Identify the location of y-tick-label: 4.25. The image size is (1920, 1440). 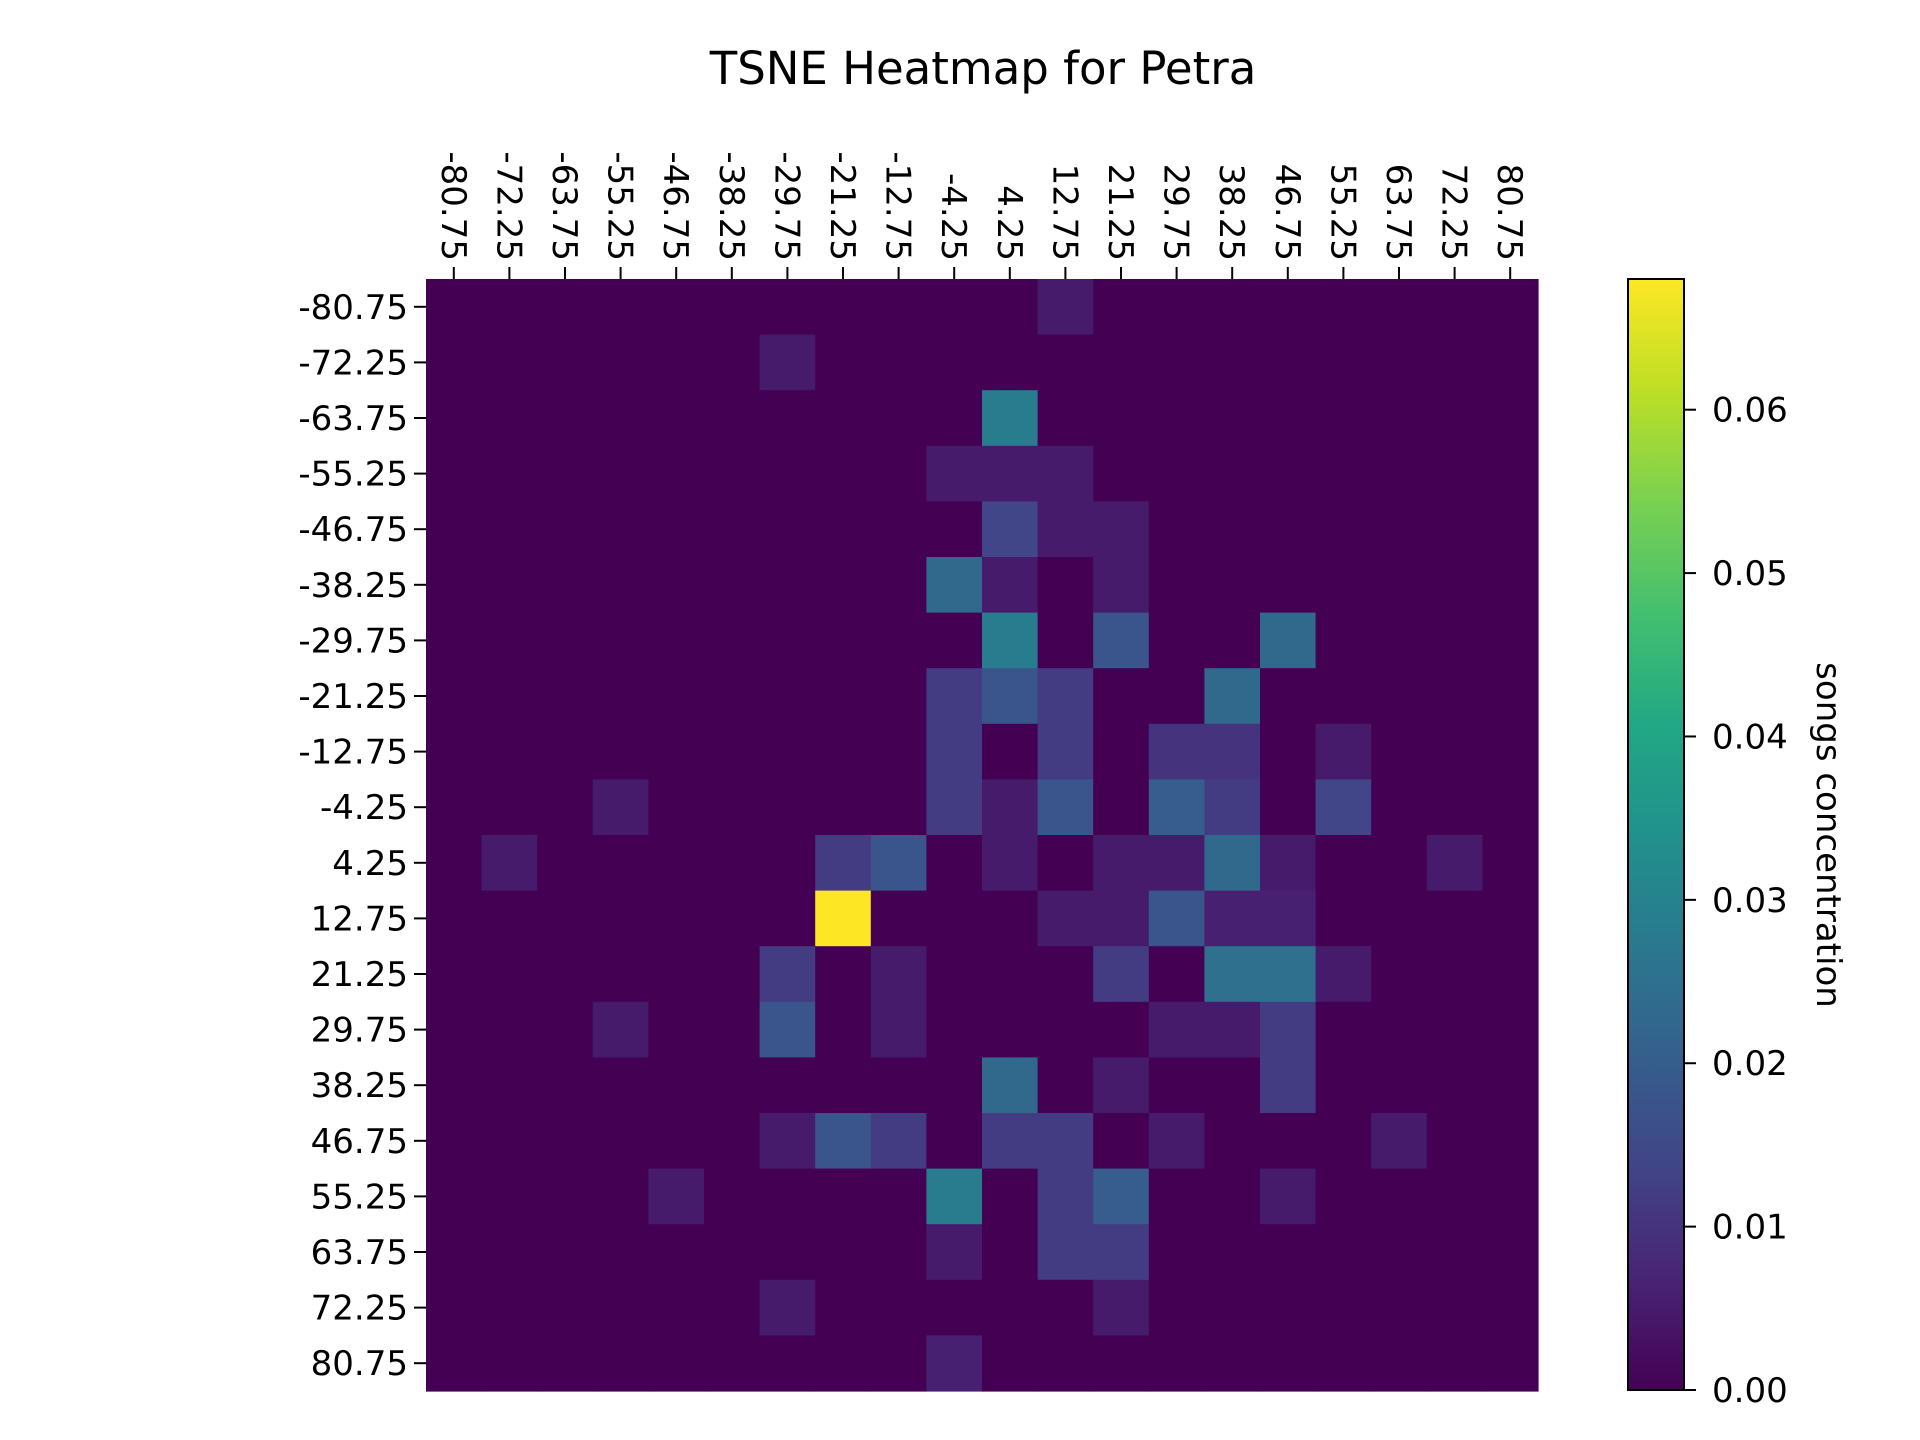
(370, 864).